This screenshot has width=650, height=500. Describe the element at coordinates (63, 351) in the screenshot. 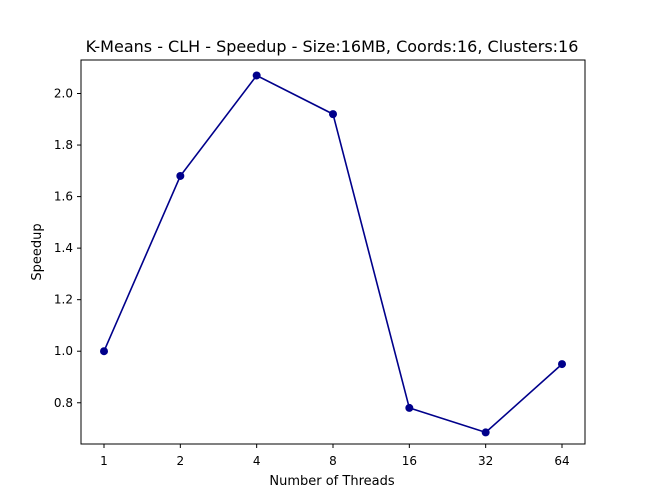

I see `y-tick-label: 1.0` at that location.